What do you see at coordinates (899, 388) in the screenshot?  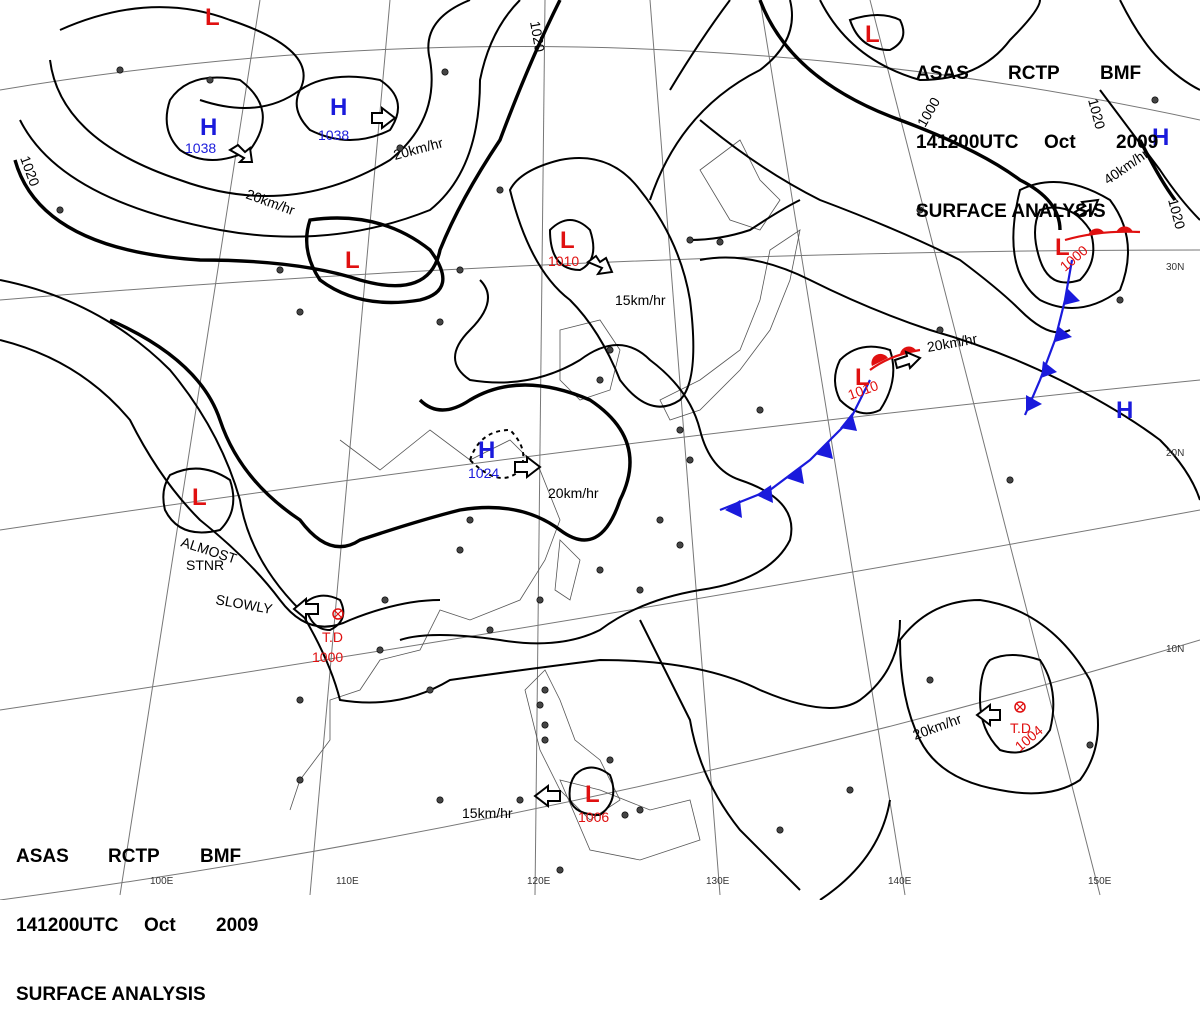 I see `cold-front` at bounding box center [899, 388].